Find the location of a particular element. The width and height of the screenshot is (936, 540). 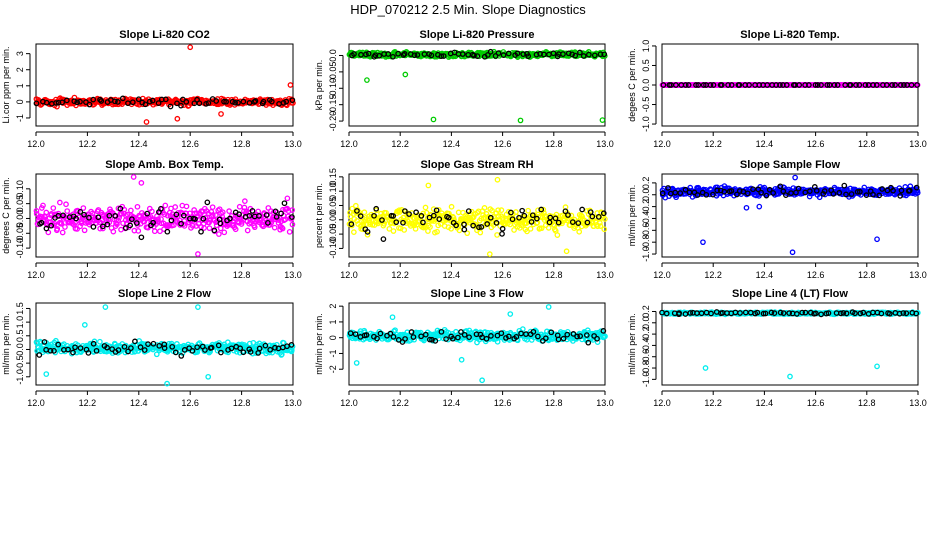

scatter-points is located at coordinates (164, 215).